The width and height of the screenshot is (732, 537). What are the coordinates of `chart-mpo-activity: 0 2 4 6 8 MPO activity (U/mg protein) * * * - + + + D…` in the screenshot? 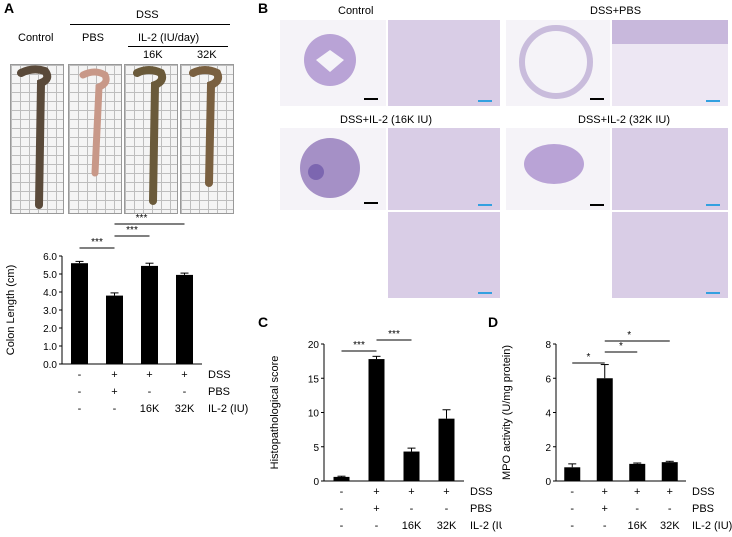 It's located at (616, 431).